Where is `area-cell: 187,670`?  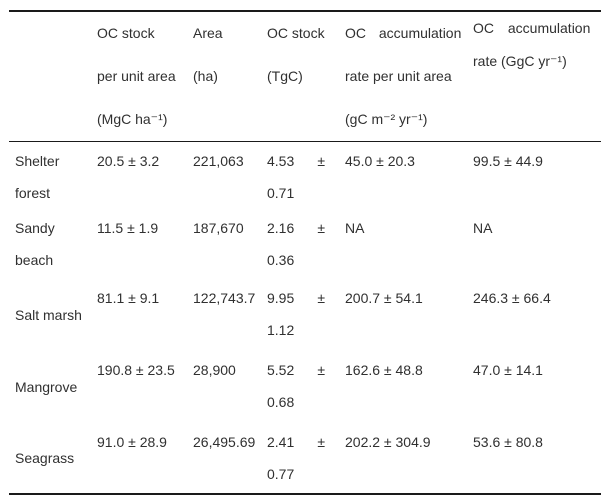
area-cell: 187,670 is located at coordinates (218, 228).